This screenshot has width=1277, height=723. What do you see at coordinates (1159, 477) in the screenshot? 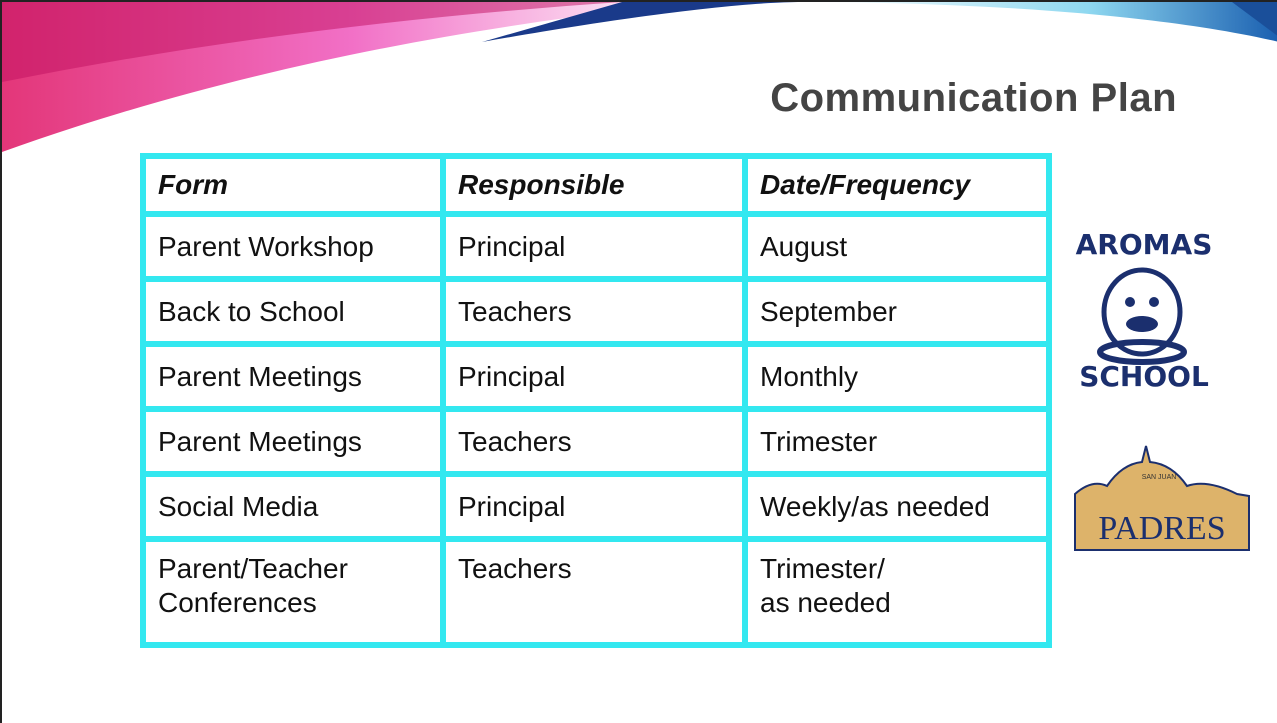
I see `logo-text: SAN JUAN` at bounding box center [1159, 477].